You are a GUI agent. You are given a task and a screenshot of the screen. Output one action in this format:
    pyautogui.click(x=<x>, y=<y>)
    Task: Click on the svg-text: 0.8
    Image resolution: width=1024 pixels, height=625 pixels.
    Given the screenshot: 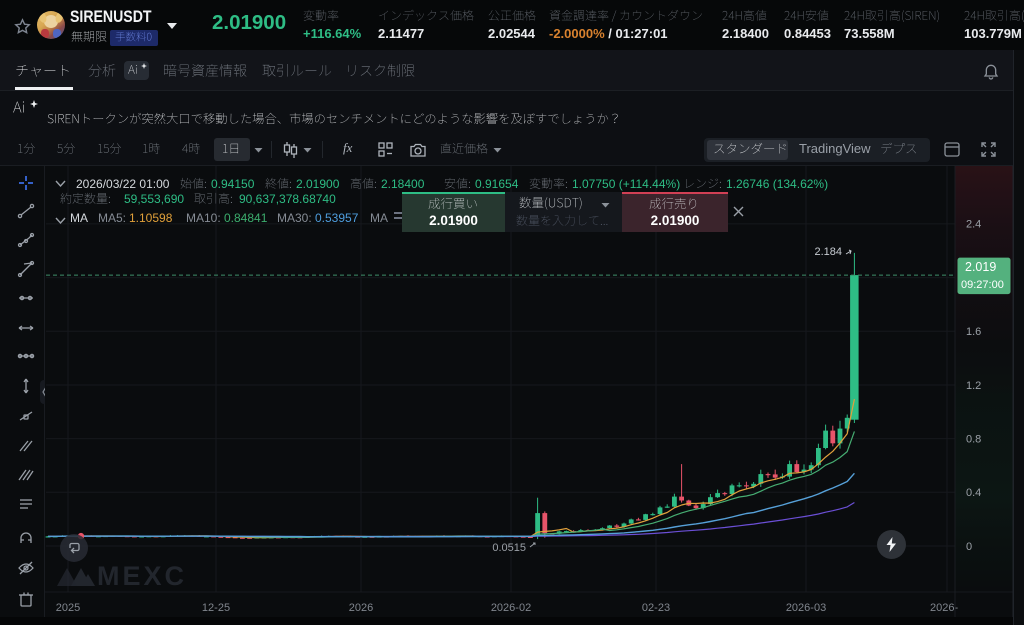 What is the action you would take?
    pyautogui.click(x=973, y=439)
    